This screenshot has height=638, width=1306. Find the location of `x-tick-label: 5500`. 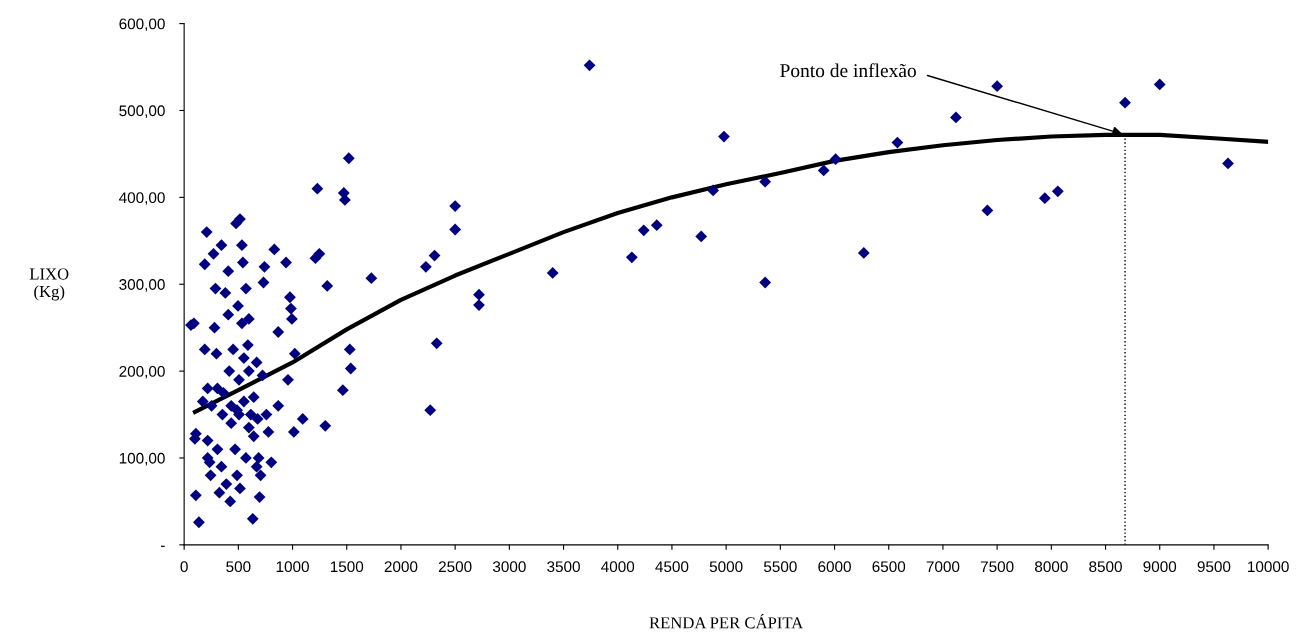

x-tick-label: 5500 is located at coordinates (780, 567).